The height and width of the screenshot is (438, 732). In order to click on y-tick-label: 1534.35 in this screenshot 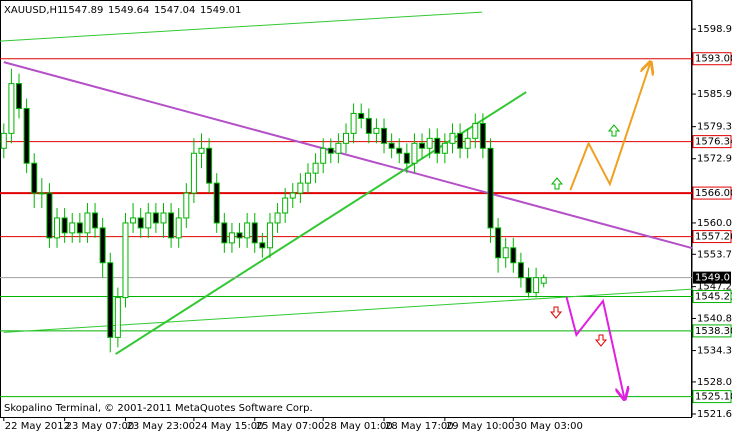, I will do `click(714, 351)`.